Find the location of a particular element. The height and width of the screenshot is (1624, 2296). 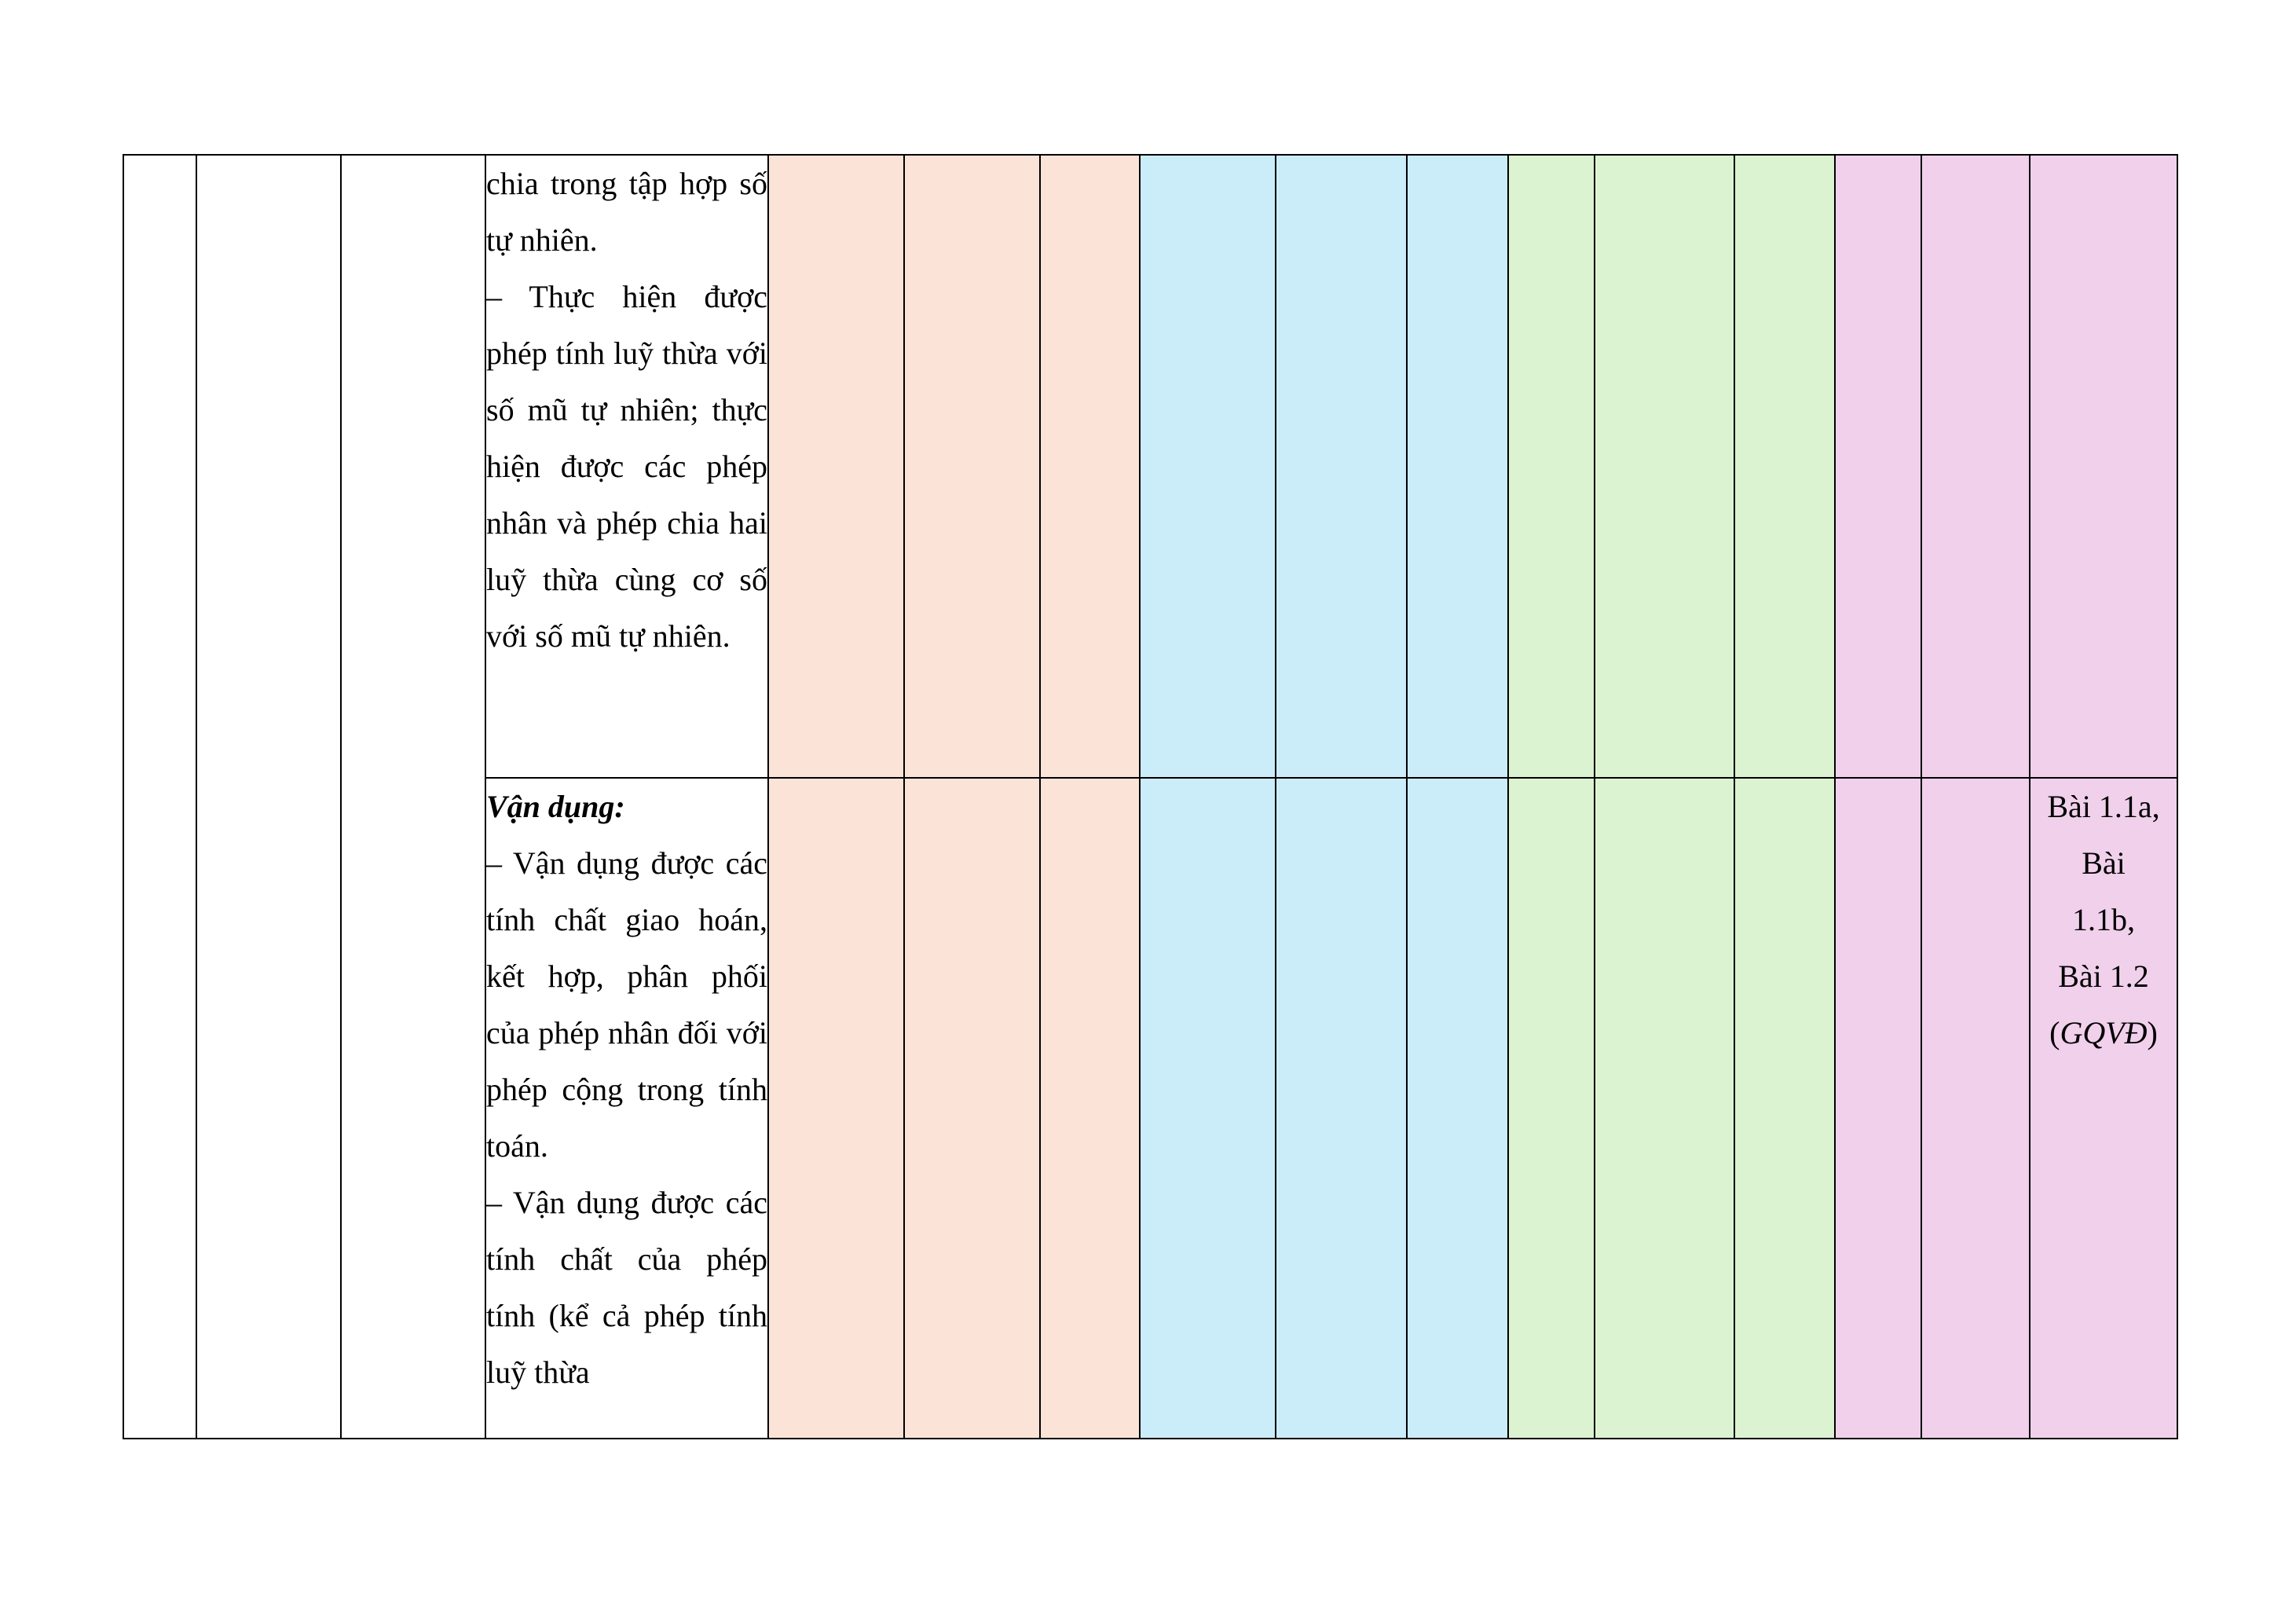

question-ref: Bài is located at coordinates (2104, 863).